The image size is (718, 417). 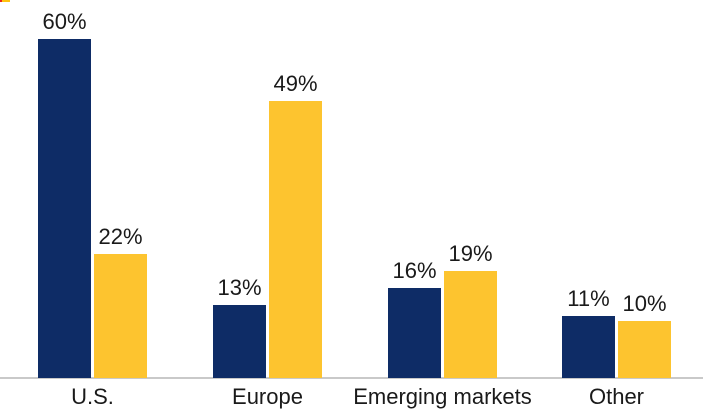 I want to click on value-label-navy-series-0: 60%, so click(x=64, y=21).